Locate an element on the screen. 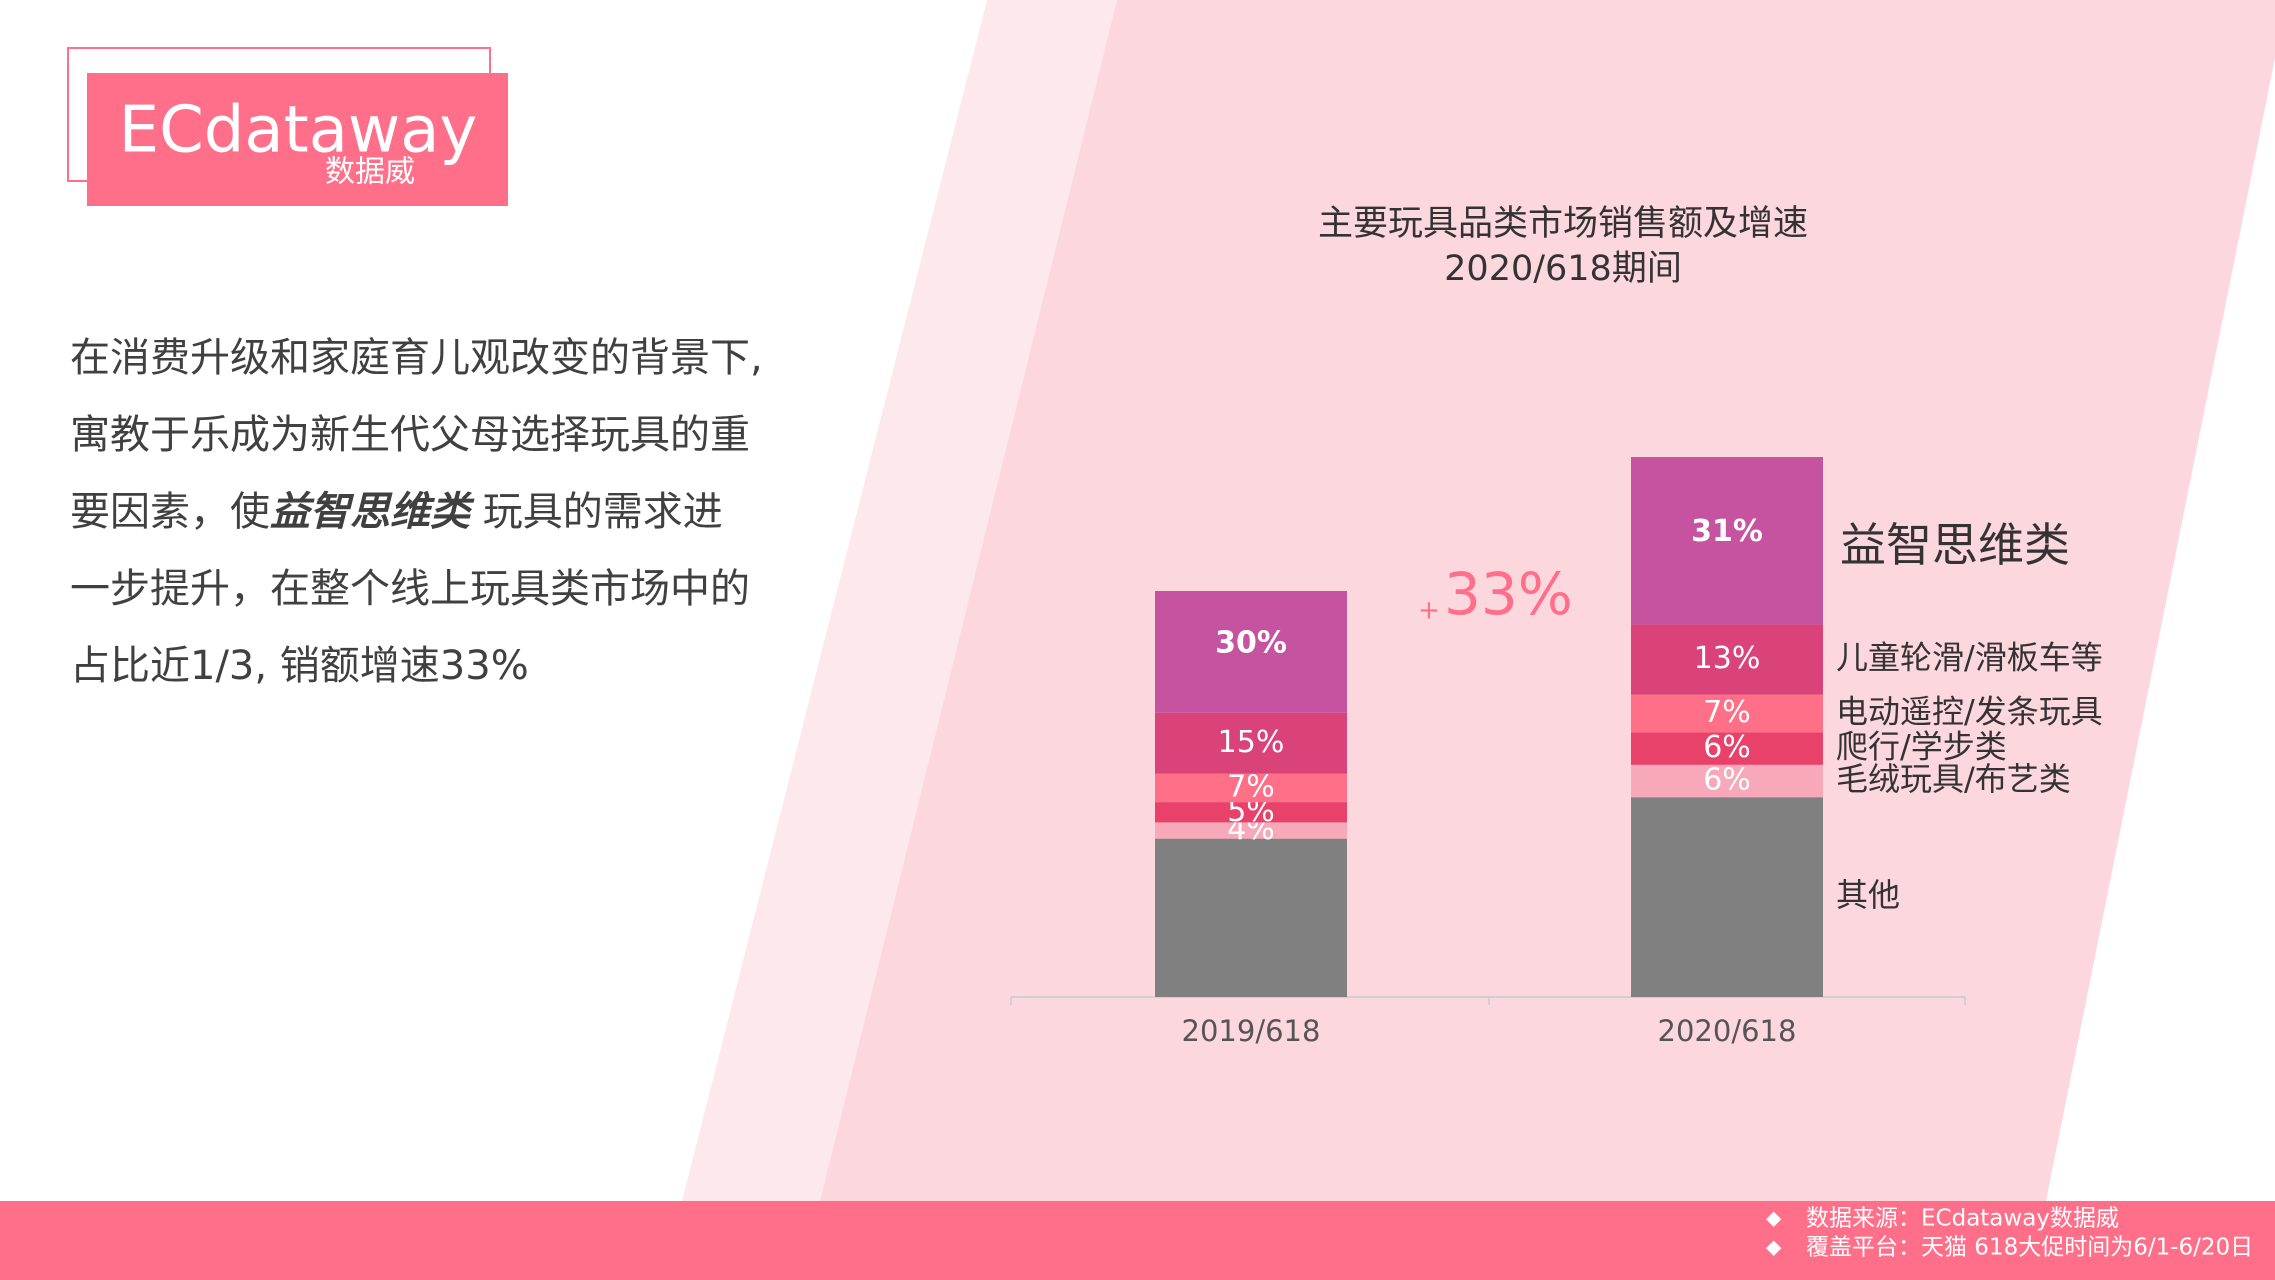  legend-label: 毛绒玩具/布艺类 is located at coordinates (1953, 779).